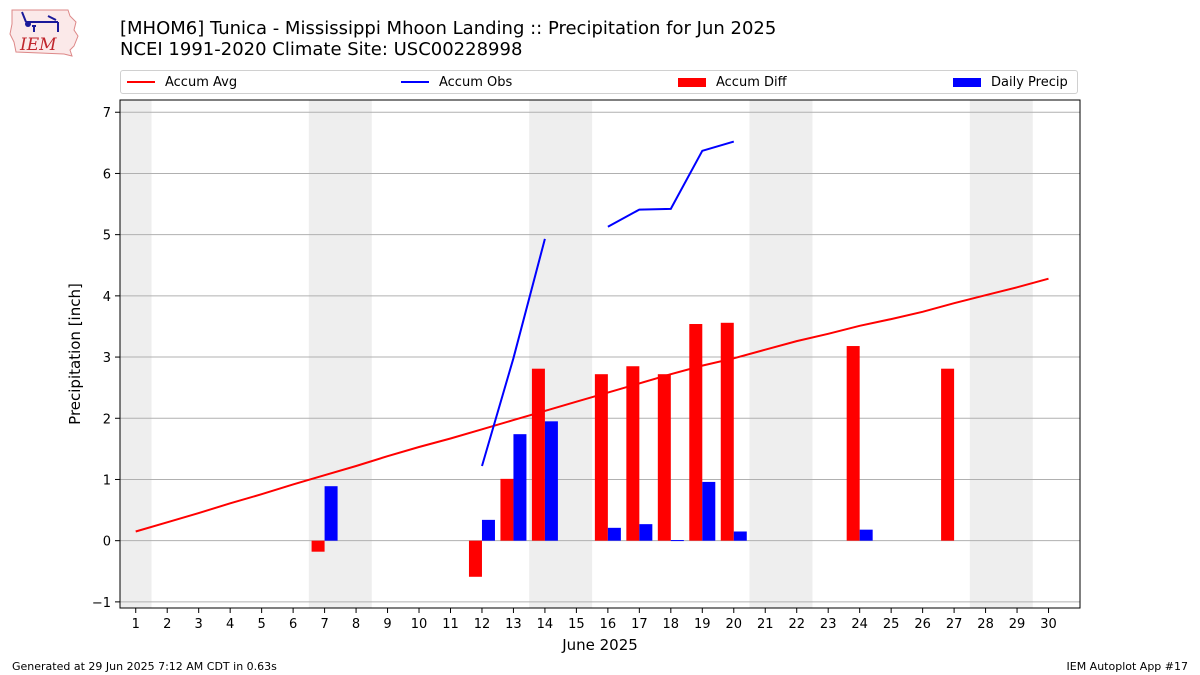 Image resolution: width=1200 pixels, height=675 pixels. I want to click on x-tick-label: 10, so click(419, 624).